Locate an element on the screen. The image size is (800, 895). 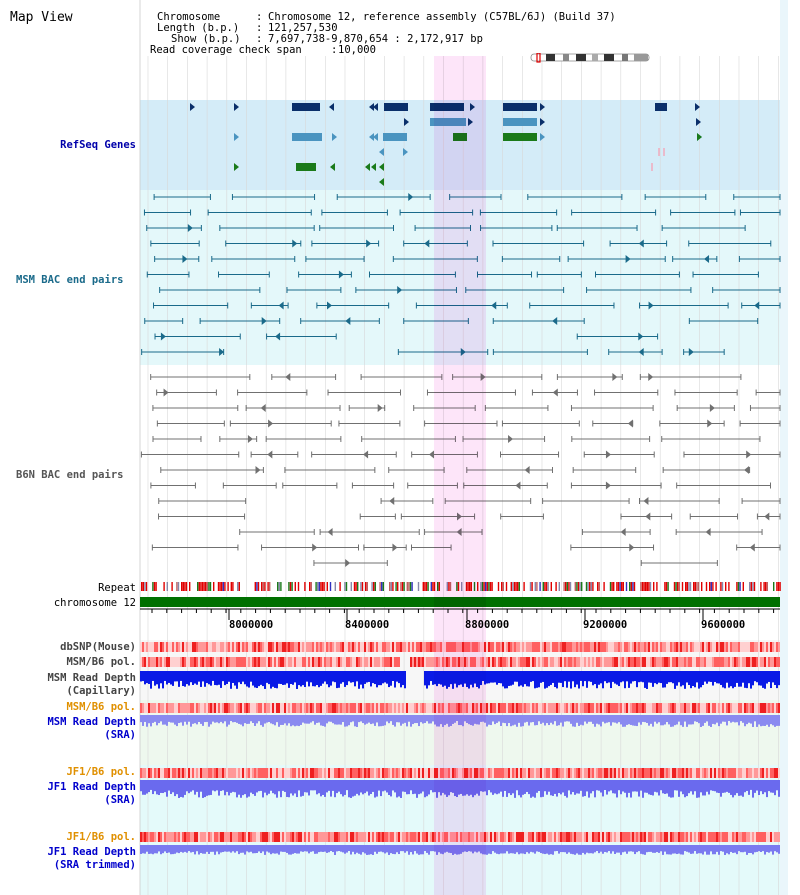
b6n-bac-label: B6N BAC end pairs is located at coordinates (70, 475).